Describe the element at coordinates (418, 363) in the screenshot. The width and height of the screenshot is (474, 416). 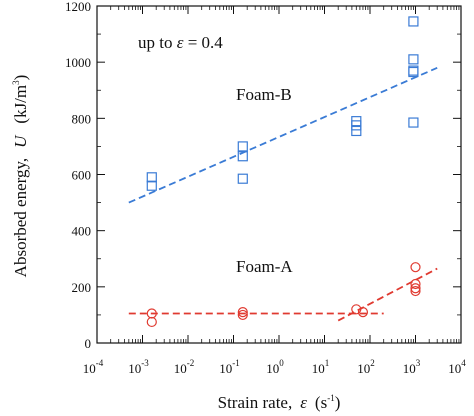
I see `x-tick-exponent: 3` at that location.